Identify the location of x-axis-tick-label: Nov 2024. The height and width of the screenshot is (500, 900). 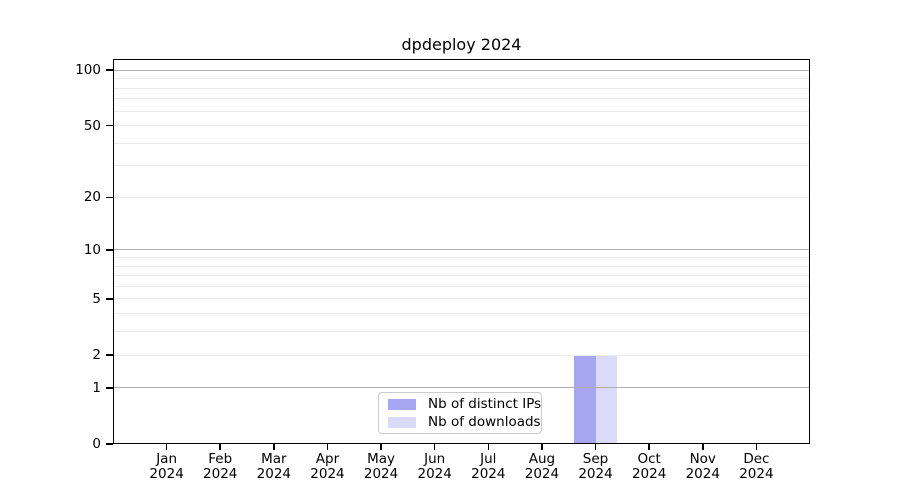
(703, 467).